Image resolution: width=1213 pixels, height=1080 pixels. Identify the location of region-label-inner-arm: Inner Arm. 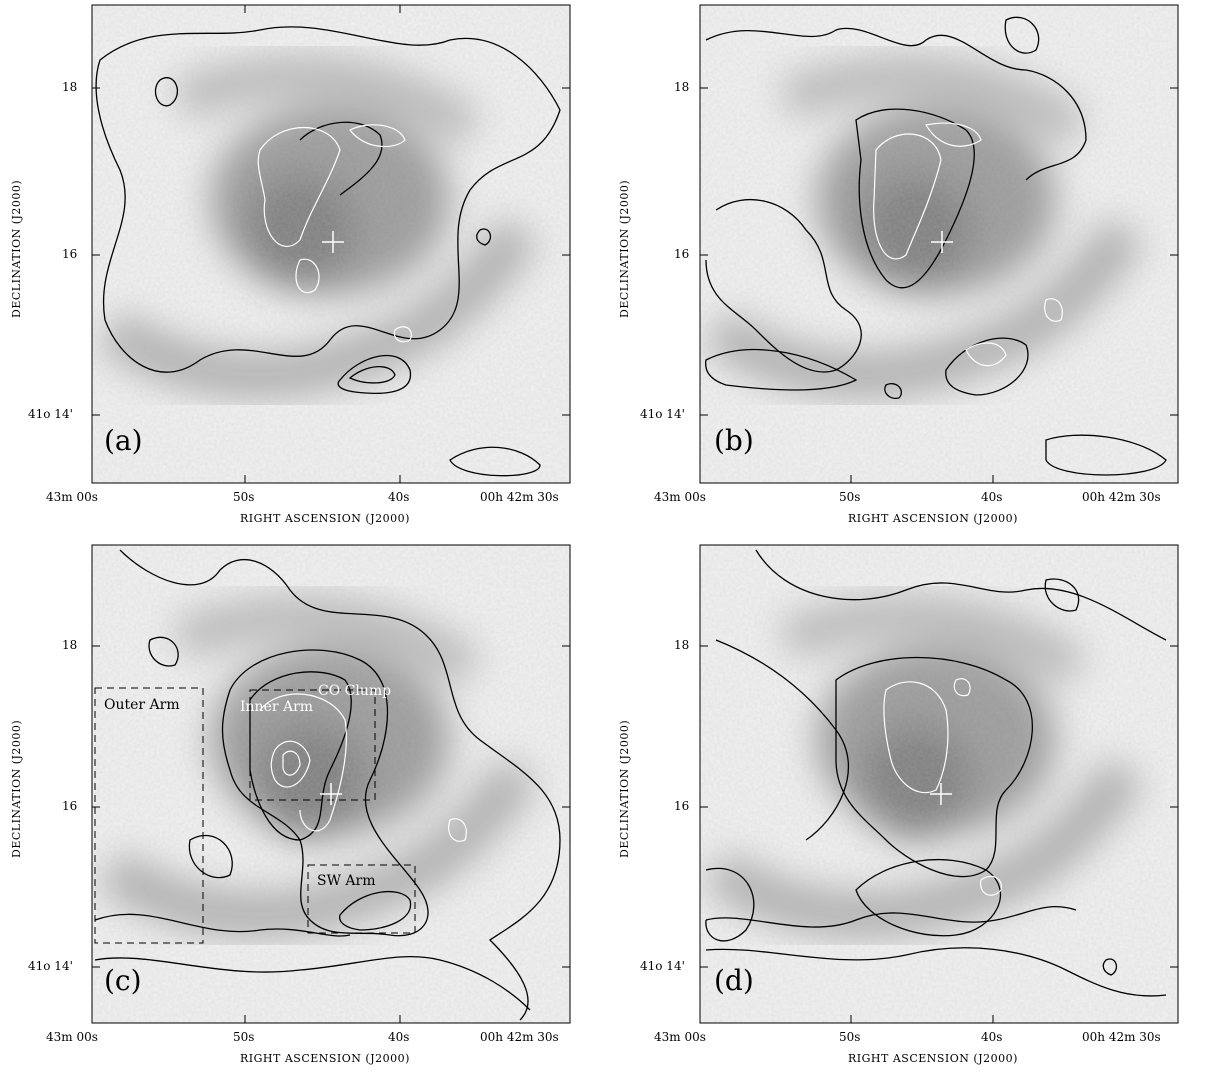
(277, 707).